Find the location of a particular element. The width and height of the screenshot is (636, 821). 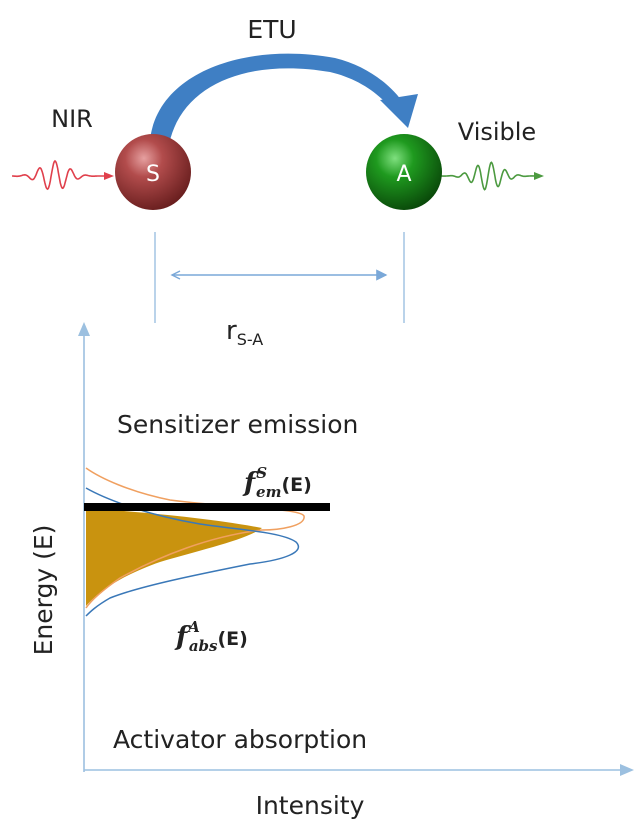

absorption-fn-sup: A is located at coordinates (193, 627).